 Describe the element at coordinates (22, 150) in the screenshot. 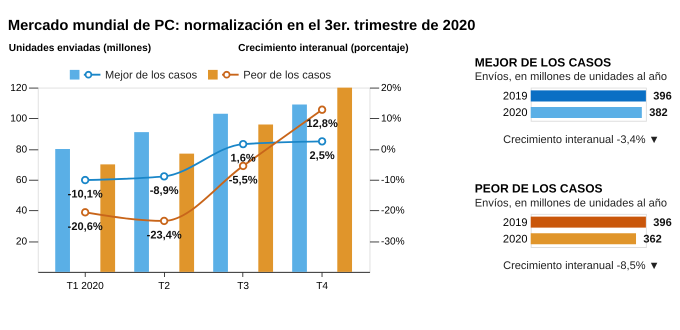

I see `y-tick-label: 80` at that location.